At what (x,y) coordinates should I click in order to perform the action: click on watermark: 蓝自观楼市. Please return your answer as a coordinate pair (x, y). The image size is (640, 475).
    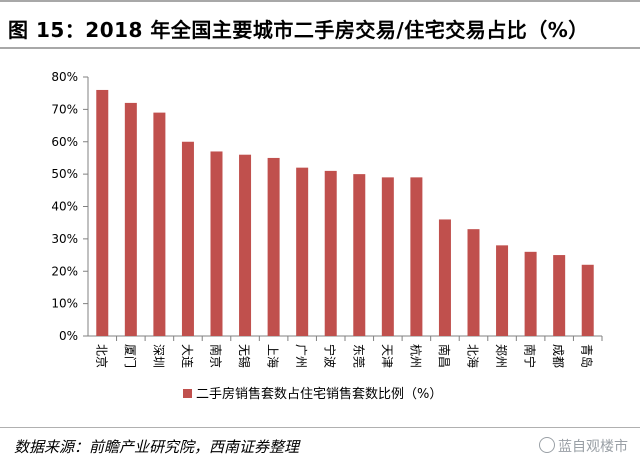
    Looking at the image, I should click on (583, 446).